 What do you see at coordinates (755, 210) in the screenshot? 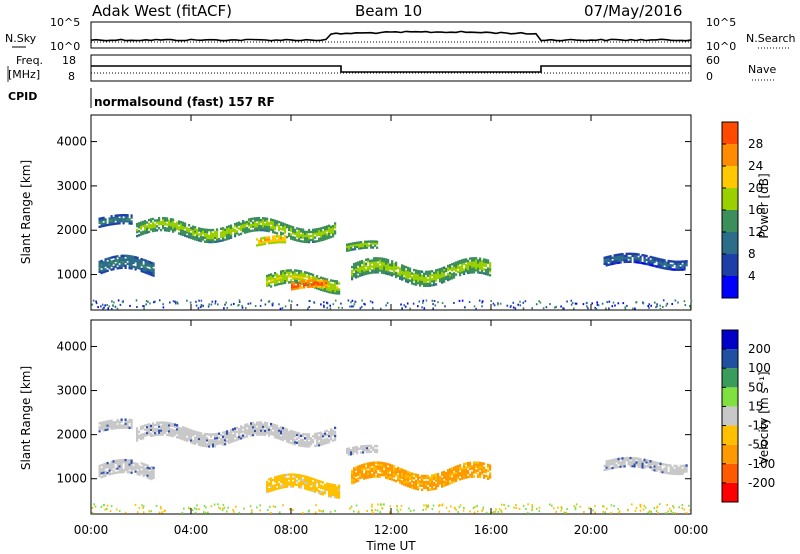
I see `power-colorbar-tick-label: 16` at bounding box center [755, 210].